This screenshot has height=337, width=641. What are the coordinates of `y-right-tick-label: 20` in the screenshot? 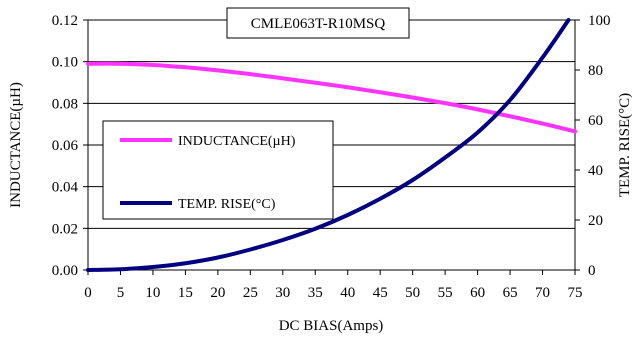 It's located at (595, 221).